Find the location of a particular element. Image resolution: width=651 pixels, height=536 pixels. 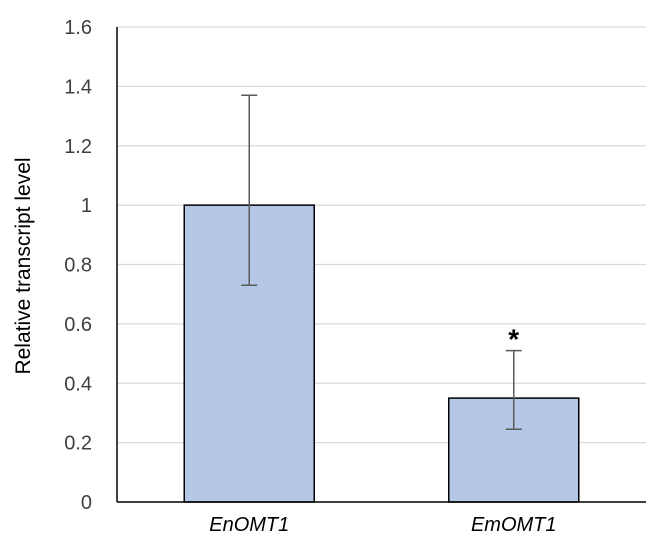

y-axis-label: Relative transcript level is located at coordinates (23, 265).